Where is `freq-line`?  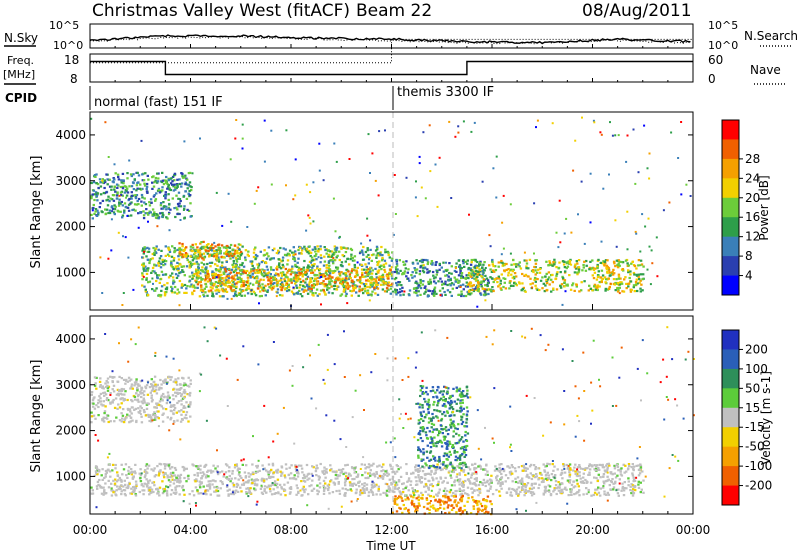
freq-line is located at coordinates (391, 68).